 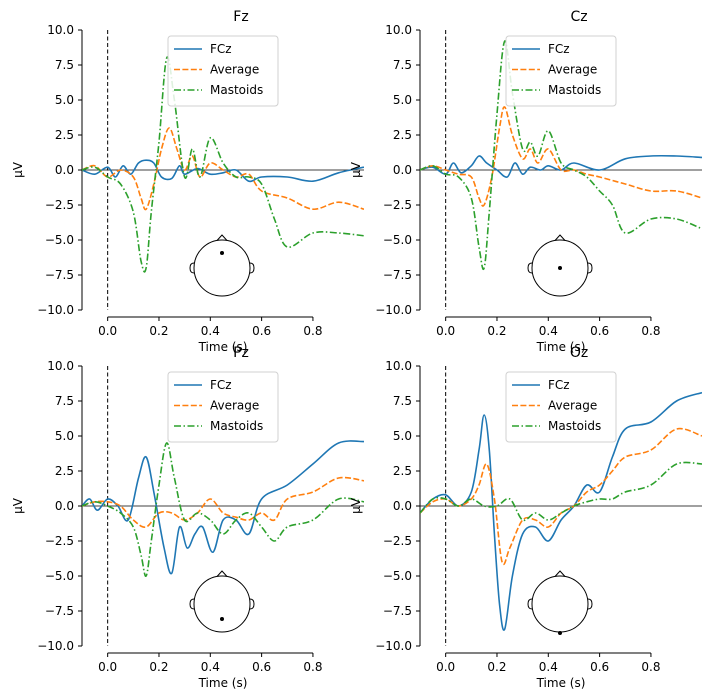 I want to click on series-line-fcz, so click(x=223, y=171).